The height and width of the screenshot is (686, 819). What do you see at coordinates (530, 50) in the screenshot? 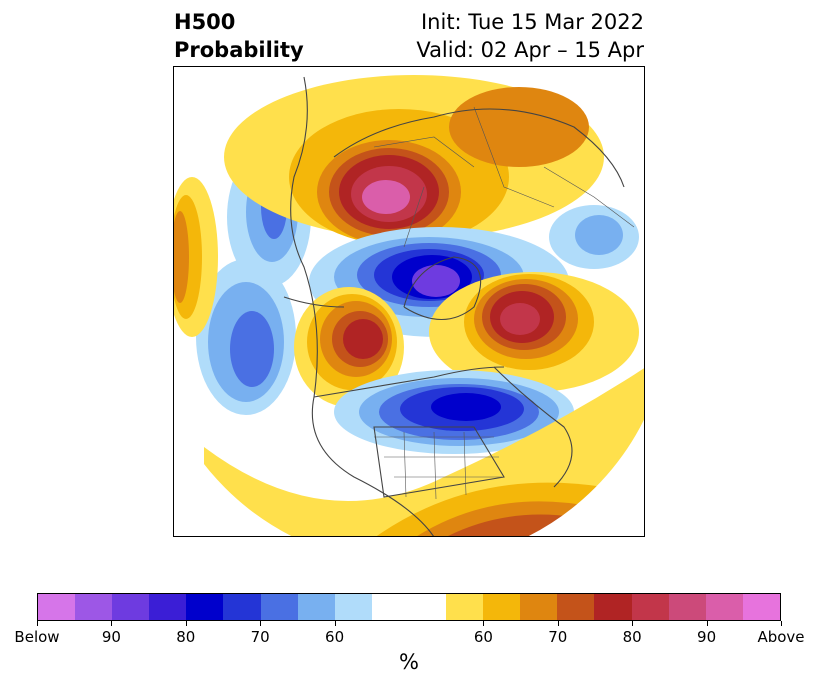
I see `valid-range: Valid: 02 Apr – 15 Apr` at bounding box center [530, 50].